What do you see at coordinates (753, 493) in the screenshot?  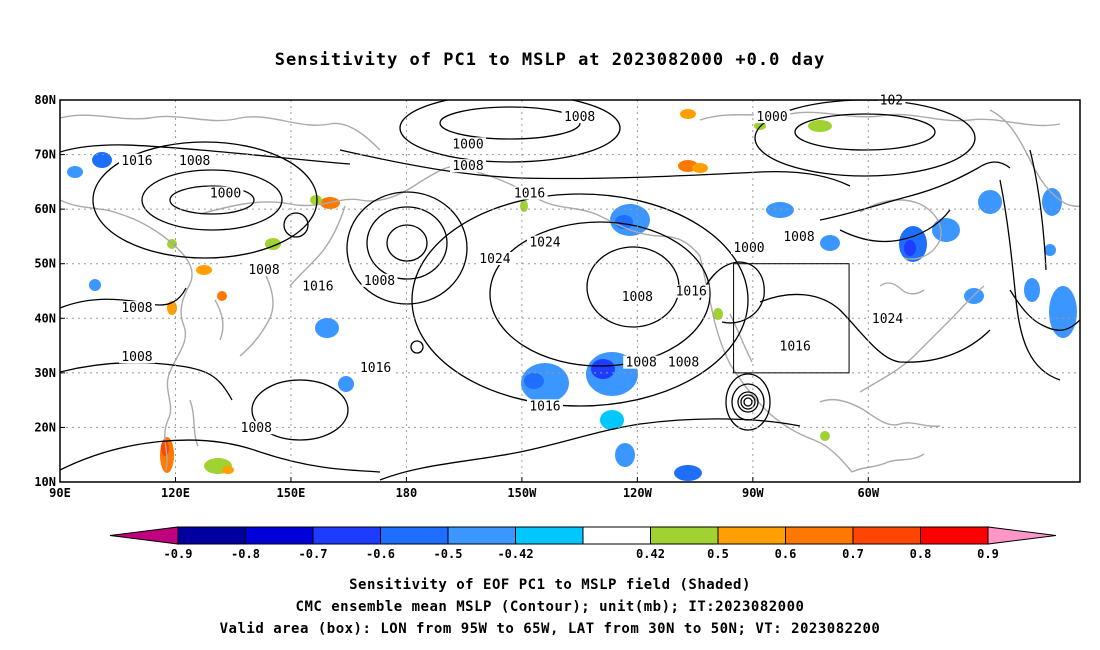 I see `lon-tick-label: 90W` at bounding box center [753, 493].